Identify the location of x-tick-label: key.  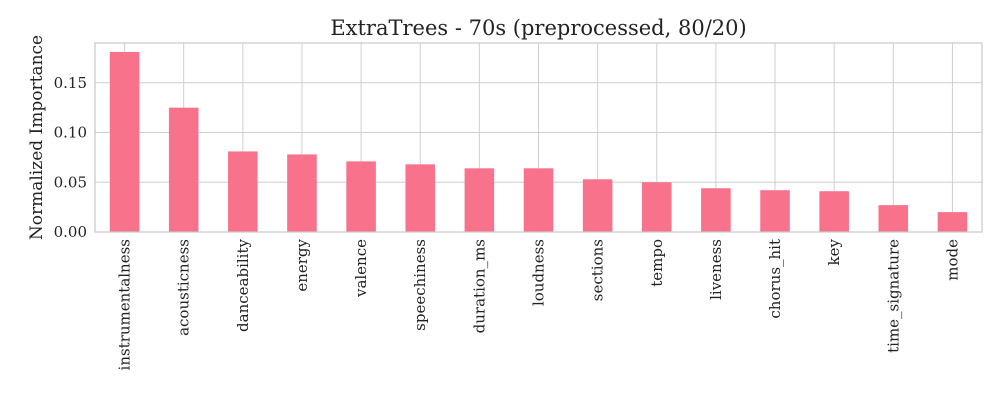
(834, 251).